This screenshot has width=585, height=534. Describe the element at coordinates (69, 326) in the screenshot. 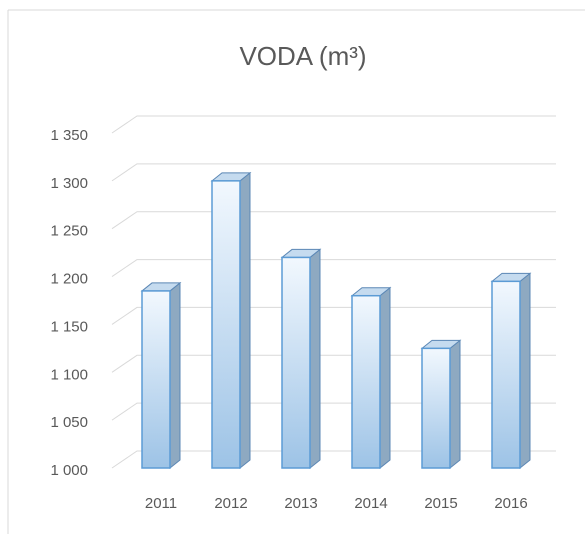

I see `y-tick-label: 1 150` at that location.